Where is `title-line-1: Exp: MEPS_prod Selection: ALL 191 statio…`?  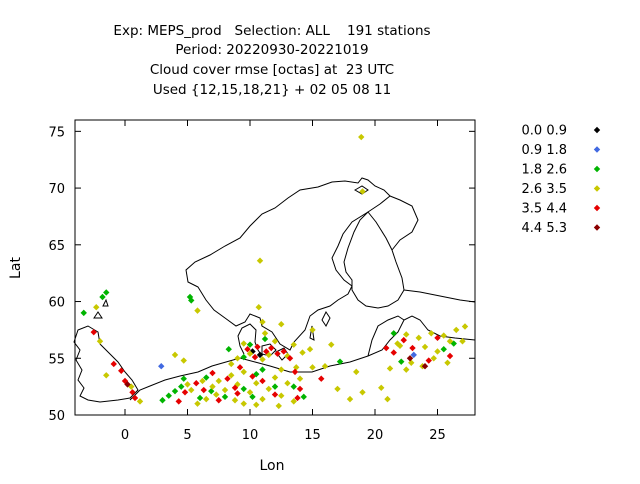
title-line-1: Exp: MEPS_prod Selection: ALL 191 statio… is located at coordinates (271, 31).